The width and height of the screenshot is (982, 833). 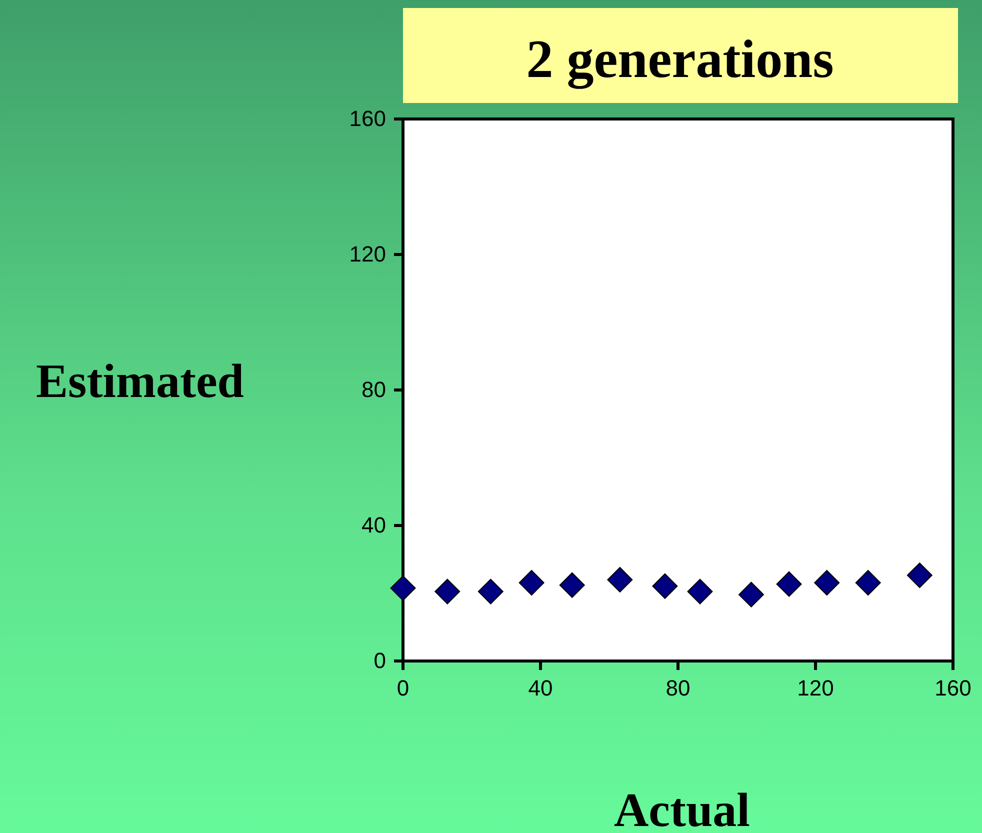 What do you see at coordinates (678, 688) in the screenshot?
I see `x-tick-label: 80` at bounding box center [678, 688].